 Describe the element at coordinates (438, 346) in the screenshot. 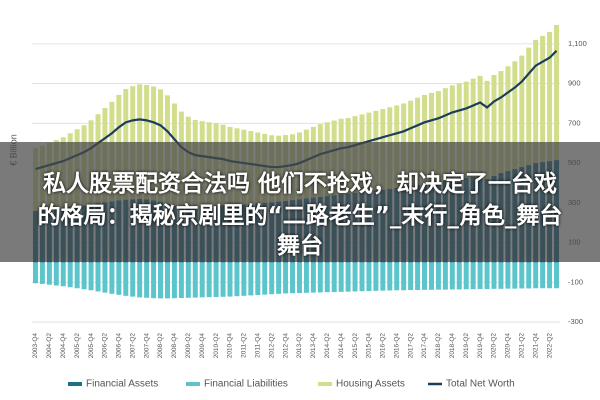

I see `x-tick-label: 2018-Q2` at that location.